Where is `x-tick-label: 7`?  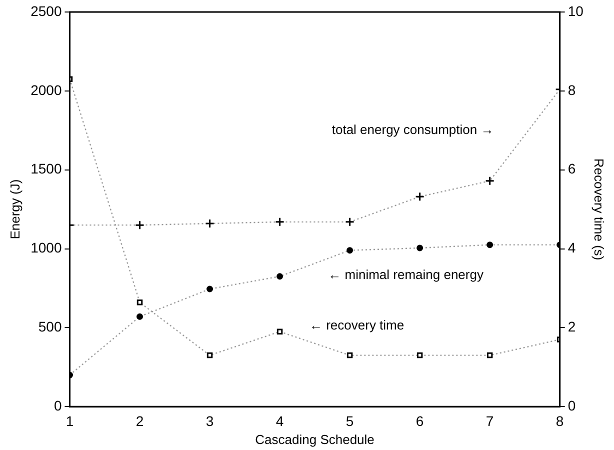 x-tick-label: 7 is located at coordinates (490, 420).